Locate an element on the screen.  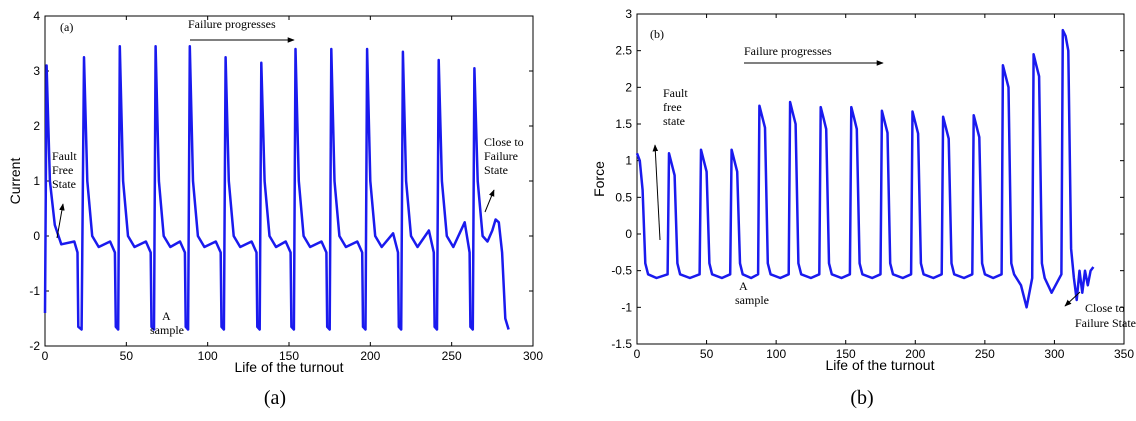
annotation: Failure is located at coordinates (501, 156).